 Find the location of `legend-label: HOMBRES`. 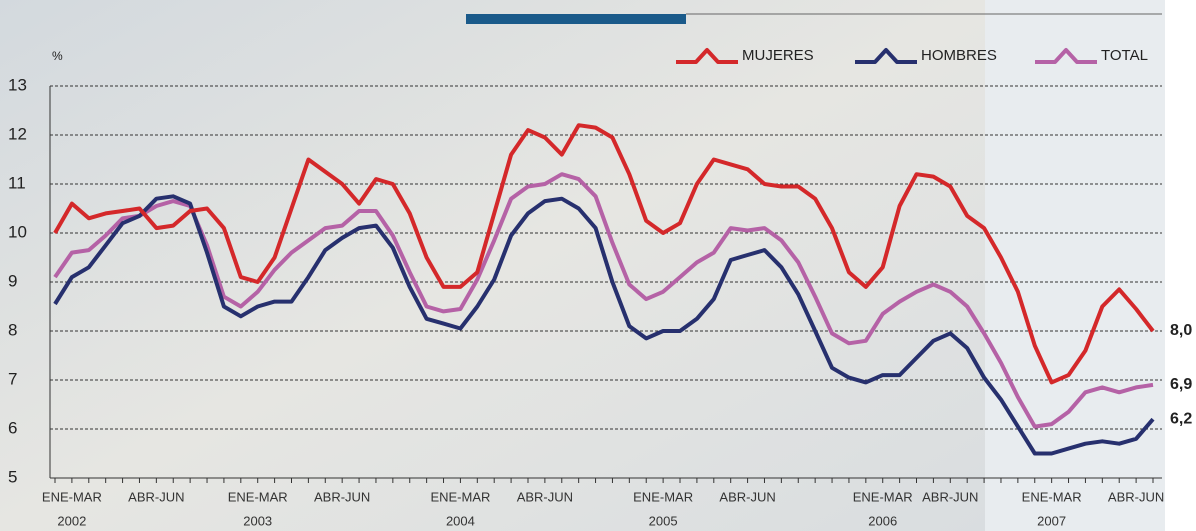

legend-label: HOMBRES is located at coordinates (959, 55).